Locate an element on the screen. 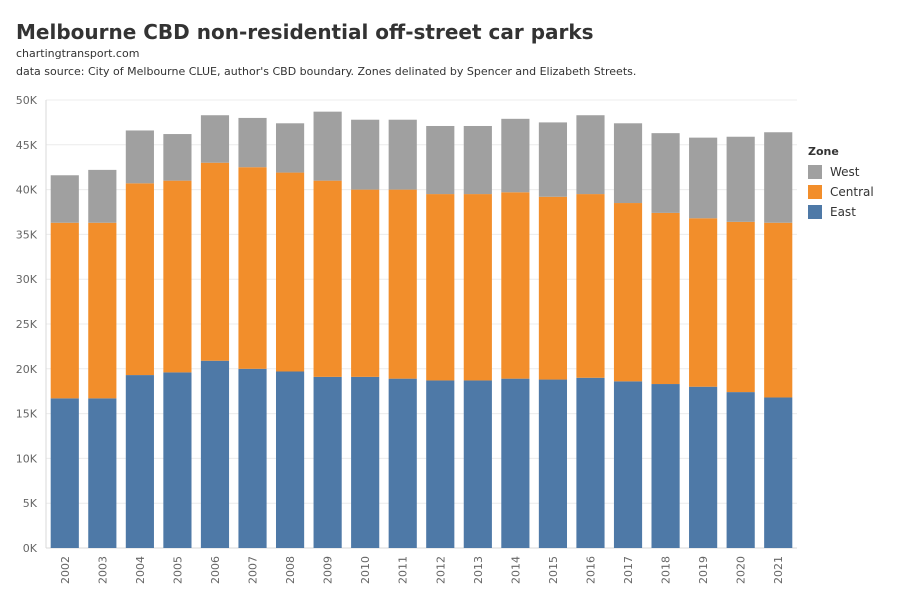 Image resolution: width=900 pixels, height=600 pixels. bar-west-2012 is located at coordinates (440, 160).